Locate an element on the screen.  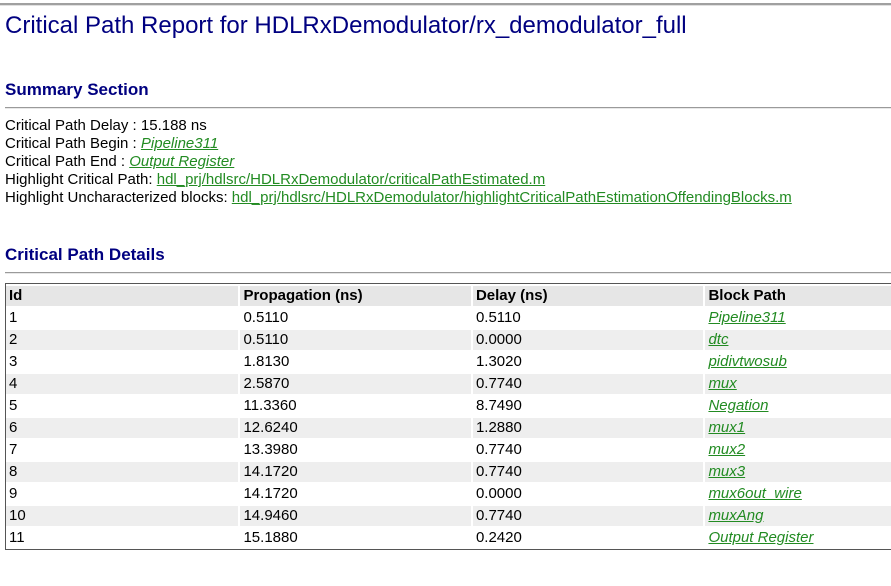
cell-delay: 0.2420 is located at coordinates (498, 537).